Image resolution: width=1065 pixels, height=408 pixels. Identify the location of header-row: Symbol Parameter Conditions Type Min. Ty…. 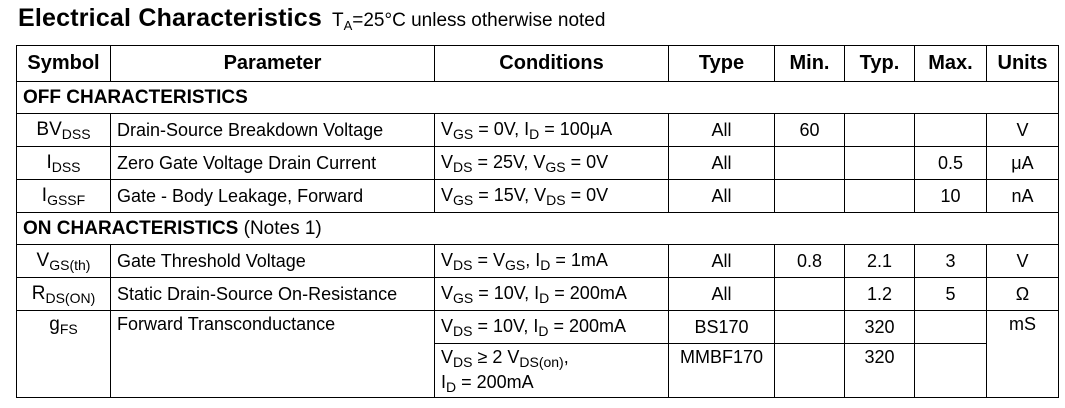
(537, 63).